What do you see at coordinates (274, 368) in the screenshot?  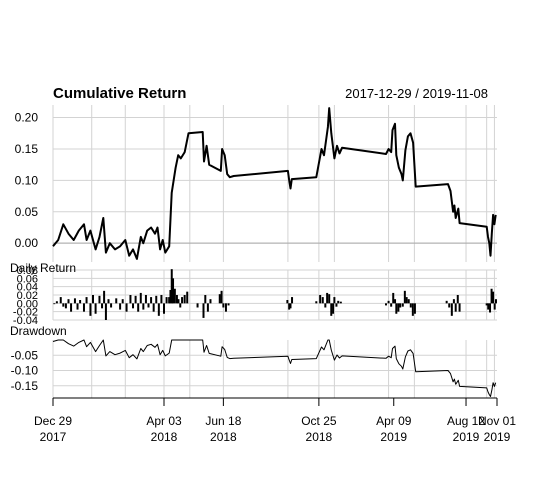 I see `drawdown-line` at bounding box center [274, 368].